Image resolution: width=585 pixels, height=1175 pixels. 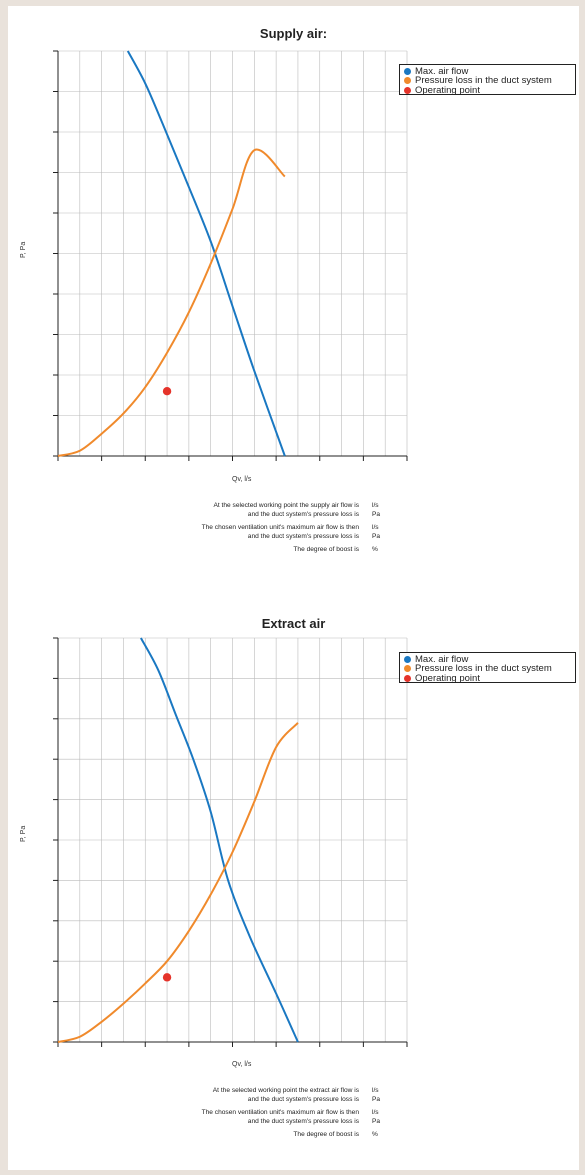 I want to click on x-axis-label-supply: Qv, l/s, so click(x=242, y=479).